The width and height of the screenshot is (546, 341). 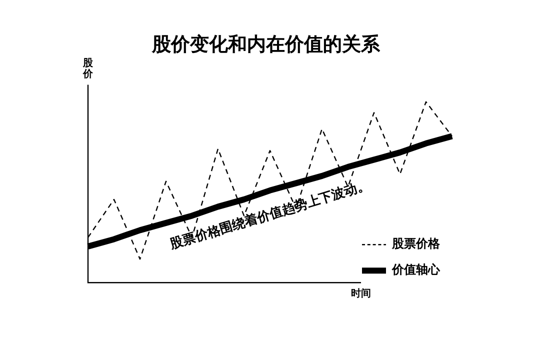 I want to click on x-axis-title: 时间, so click(x=361, y=294).